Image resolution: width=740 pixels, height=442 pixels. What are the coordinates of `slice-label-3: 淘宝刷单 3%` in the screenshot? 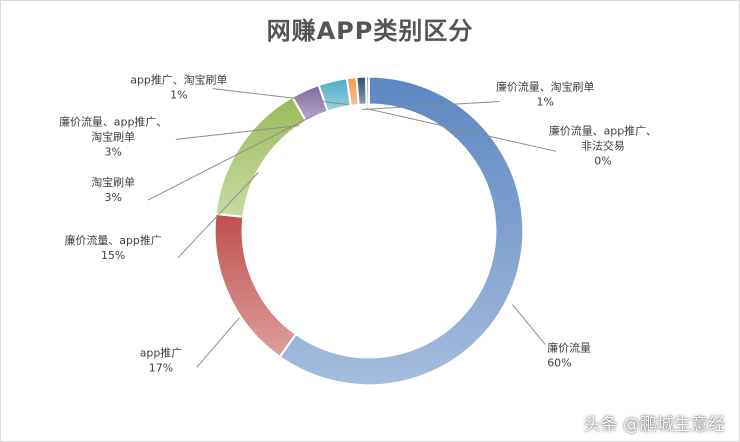 It's located at (113, 189).